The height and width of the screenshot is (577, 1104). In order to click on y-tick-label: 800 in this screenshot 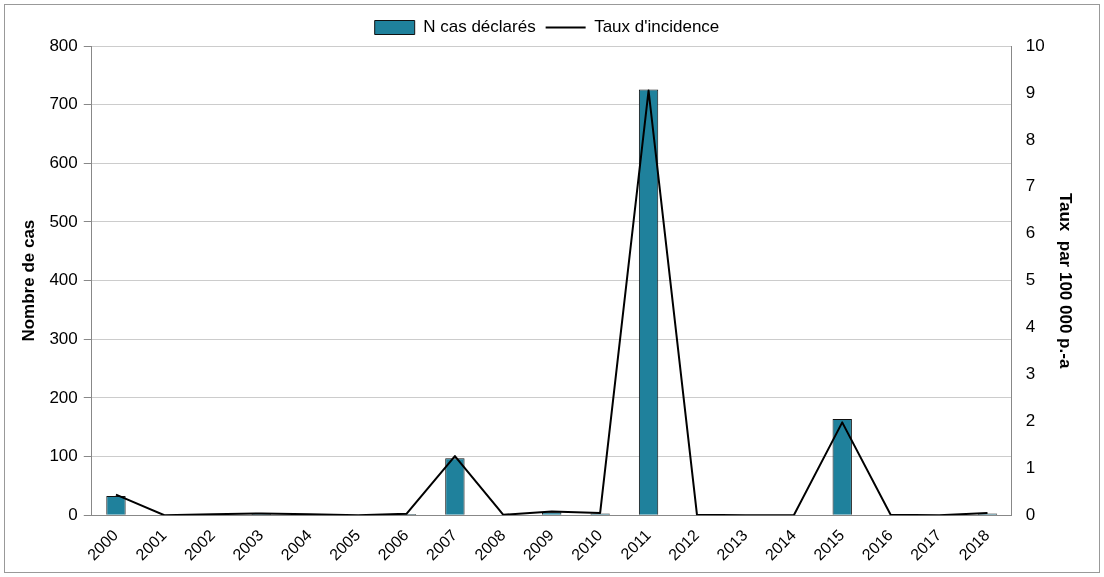, I will do `click(63, 45)`.